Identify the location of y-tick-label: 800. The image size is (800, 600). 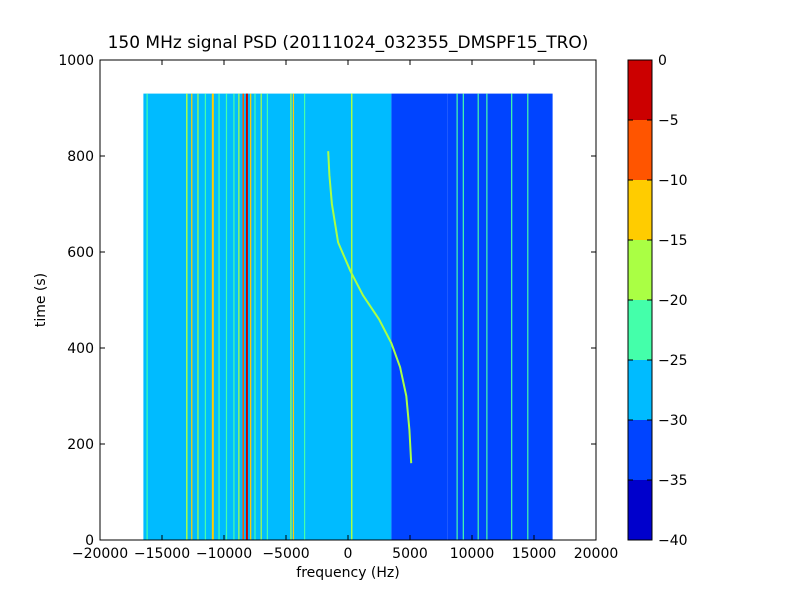
(80, 157).